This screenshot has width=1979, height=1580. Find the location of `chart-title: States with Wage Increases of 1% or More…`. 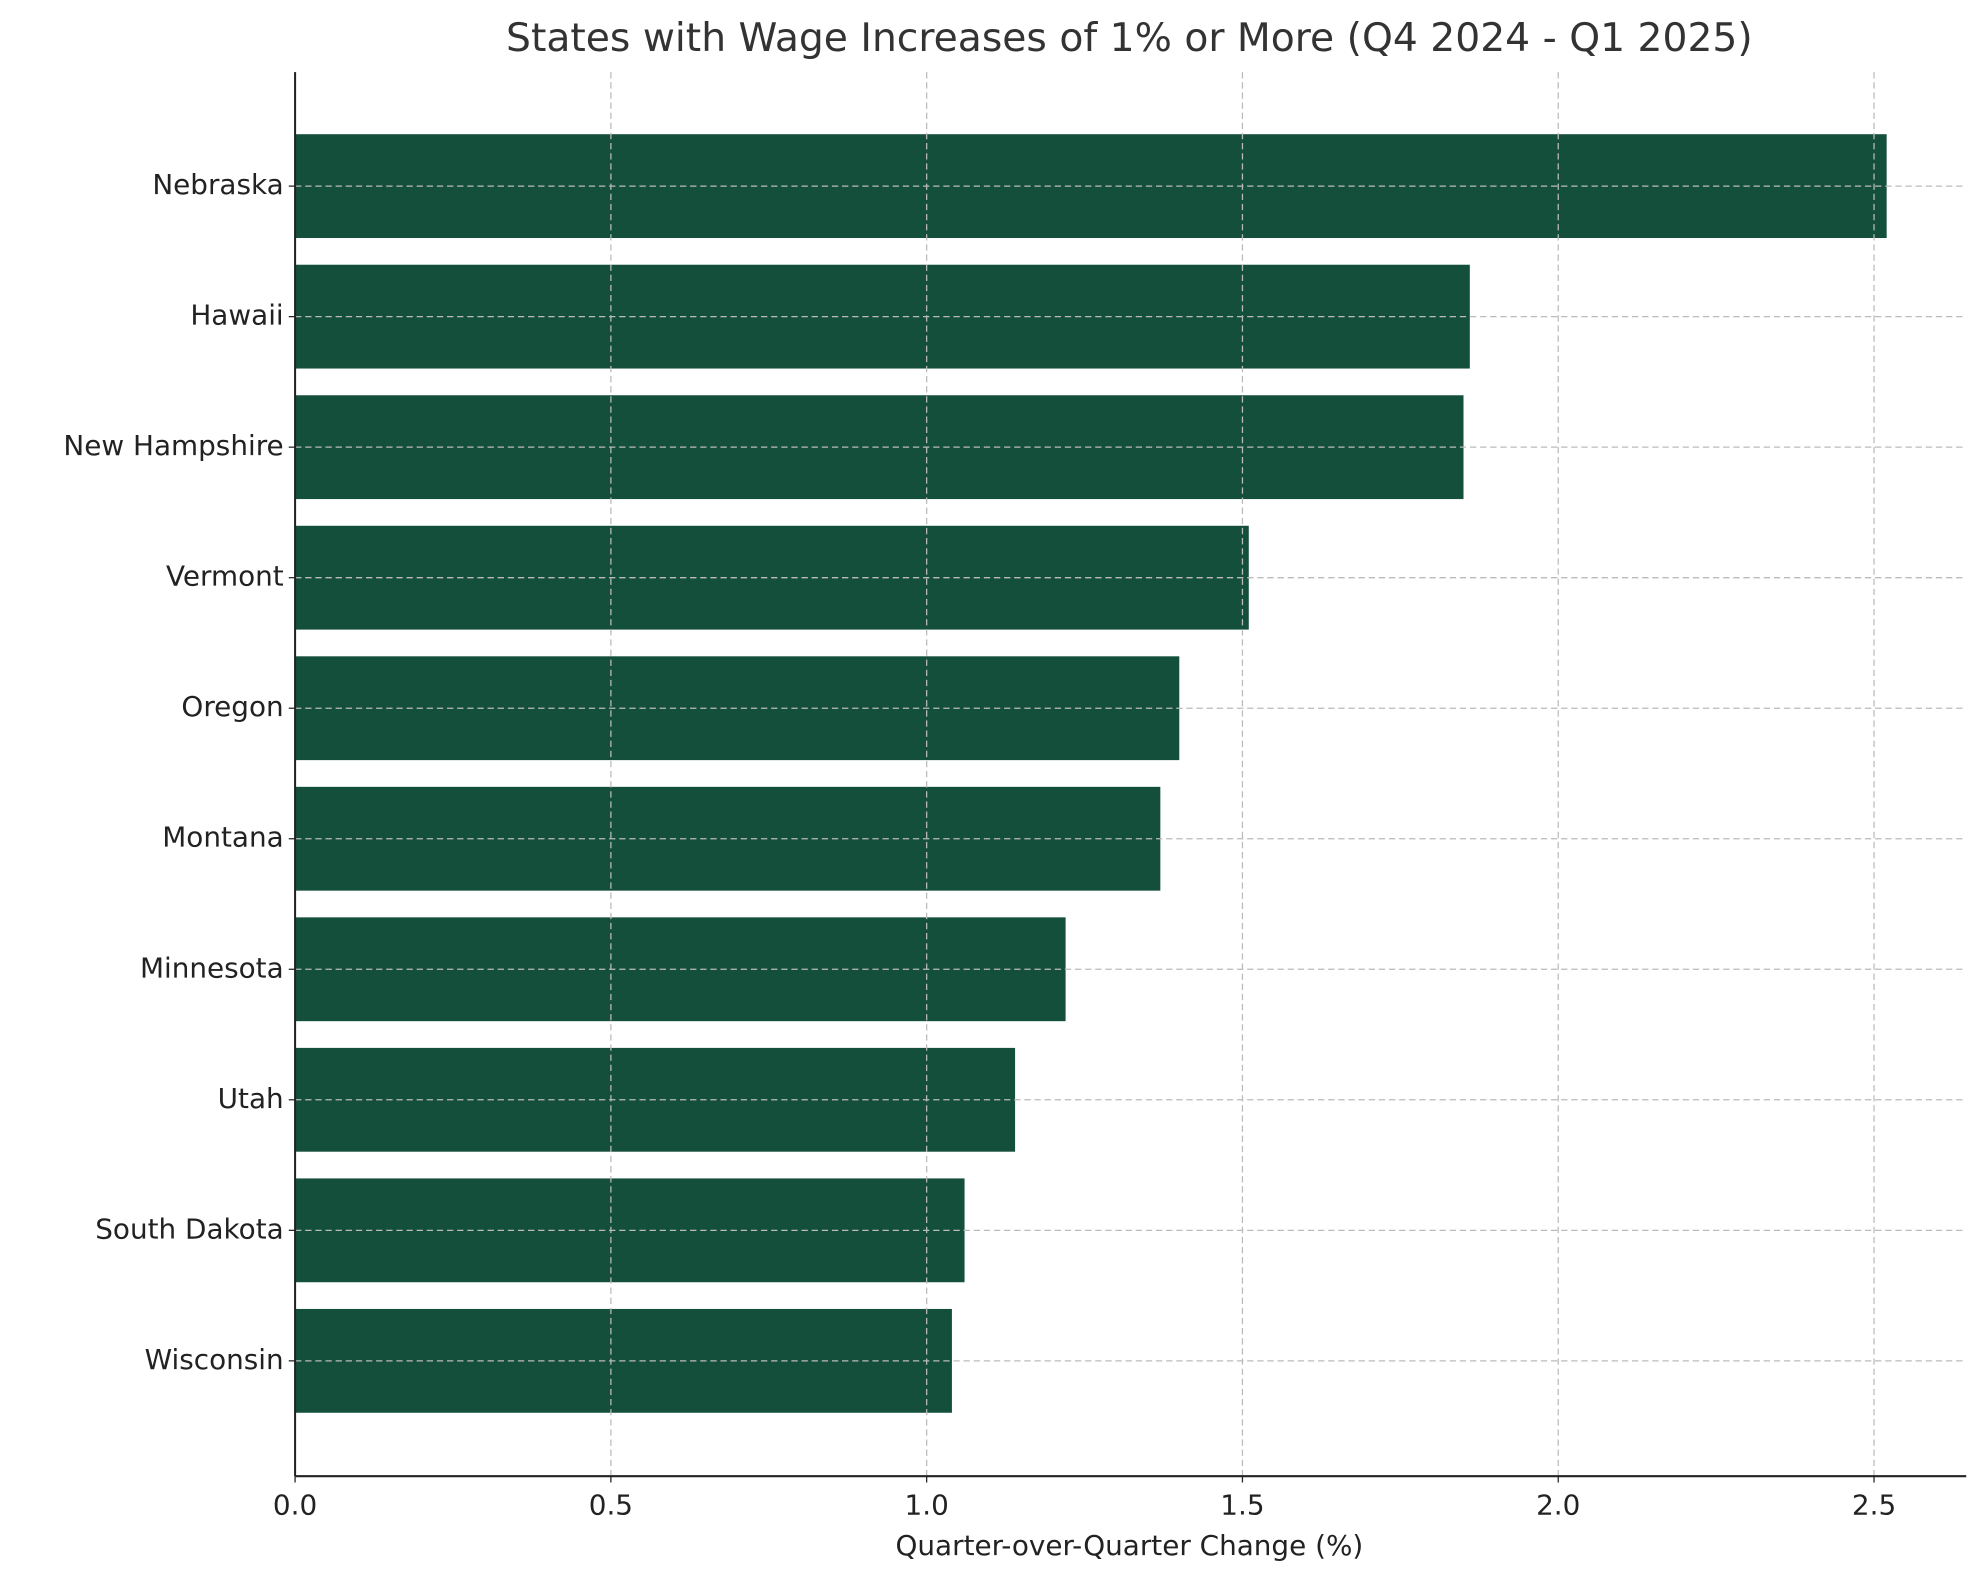

chart-title: States with Wage Increases of 1% or More… is located at coordinates (1129, 38).